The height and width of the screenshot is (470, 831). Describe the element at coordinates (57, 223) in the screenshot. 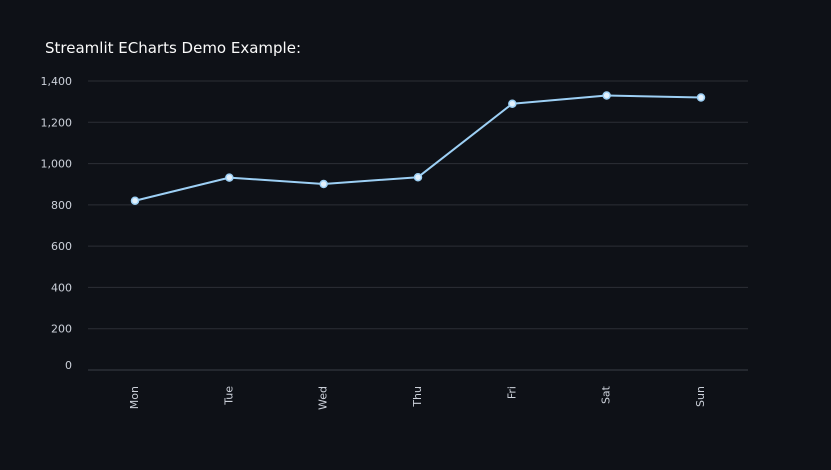

I see `y-axis-ticks: 0 200 400 600 800 1,000 1,200 1,400` at that location.